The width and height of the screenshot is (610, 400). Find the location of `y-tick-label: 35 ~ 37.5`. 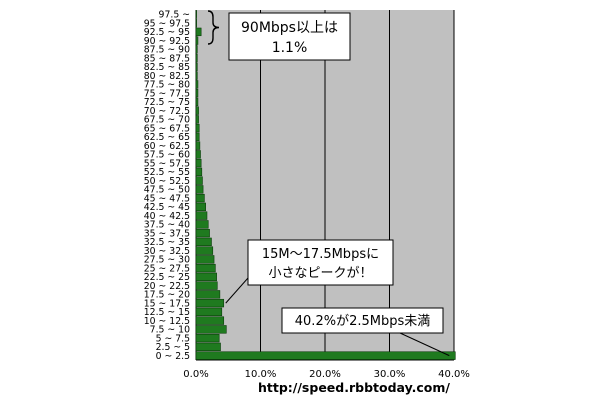

y-tick-label: 35 ~ 37.5 is located at coordinates (167, 233).